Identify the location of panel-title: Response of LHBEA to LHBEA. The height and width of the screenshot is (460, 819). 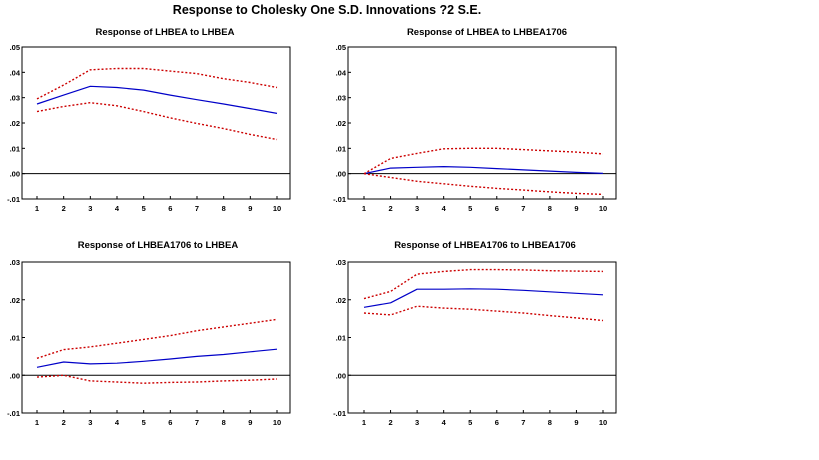
(165, 32).